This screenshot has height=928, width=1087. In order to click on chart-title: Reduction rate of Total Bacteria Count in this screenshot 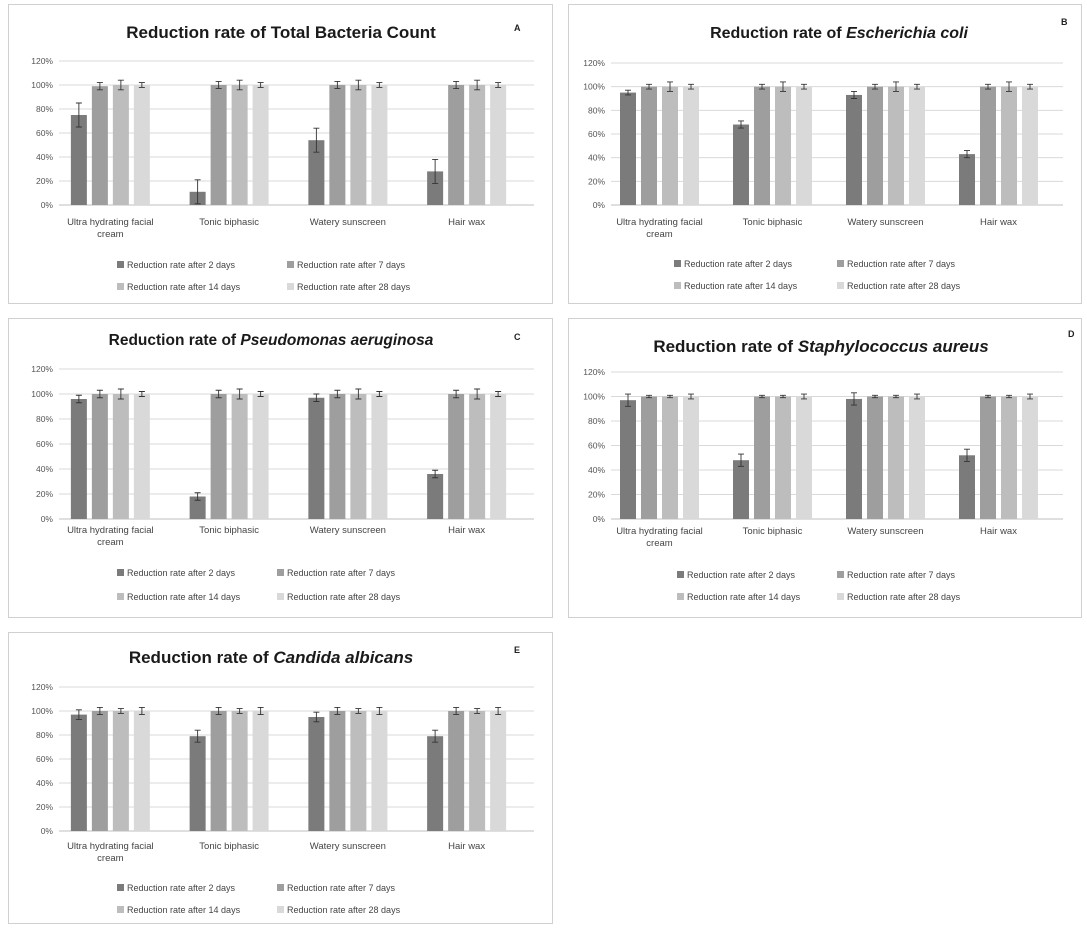, I will do `click(281, 32)`.